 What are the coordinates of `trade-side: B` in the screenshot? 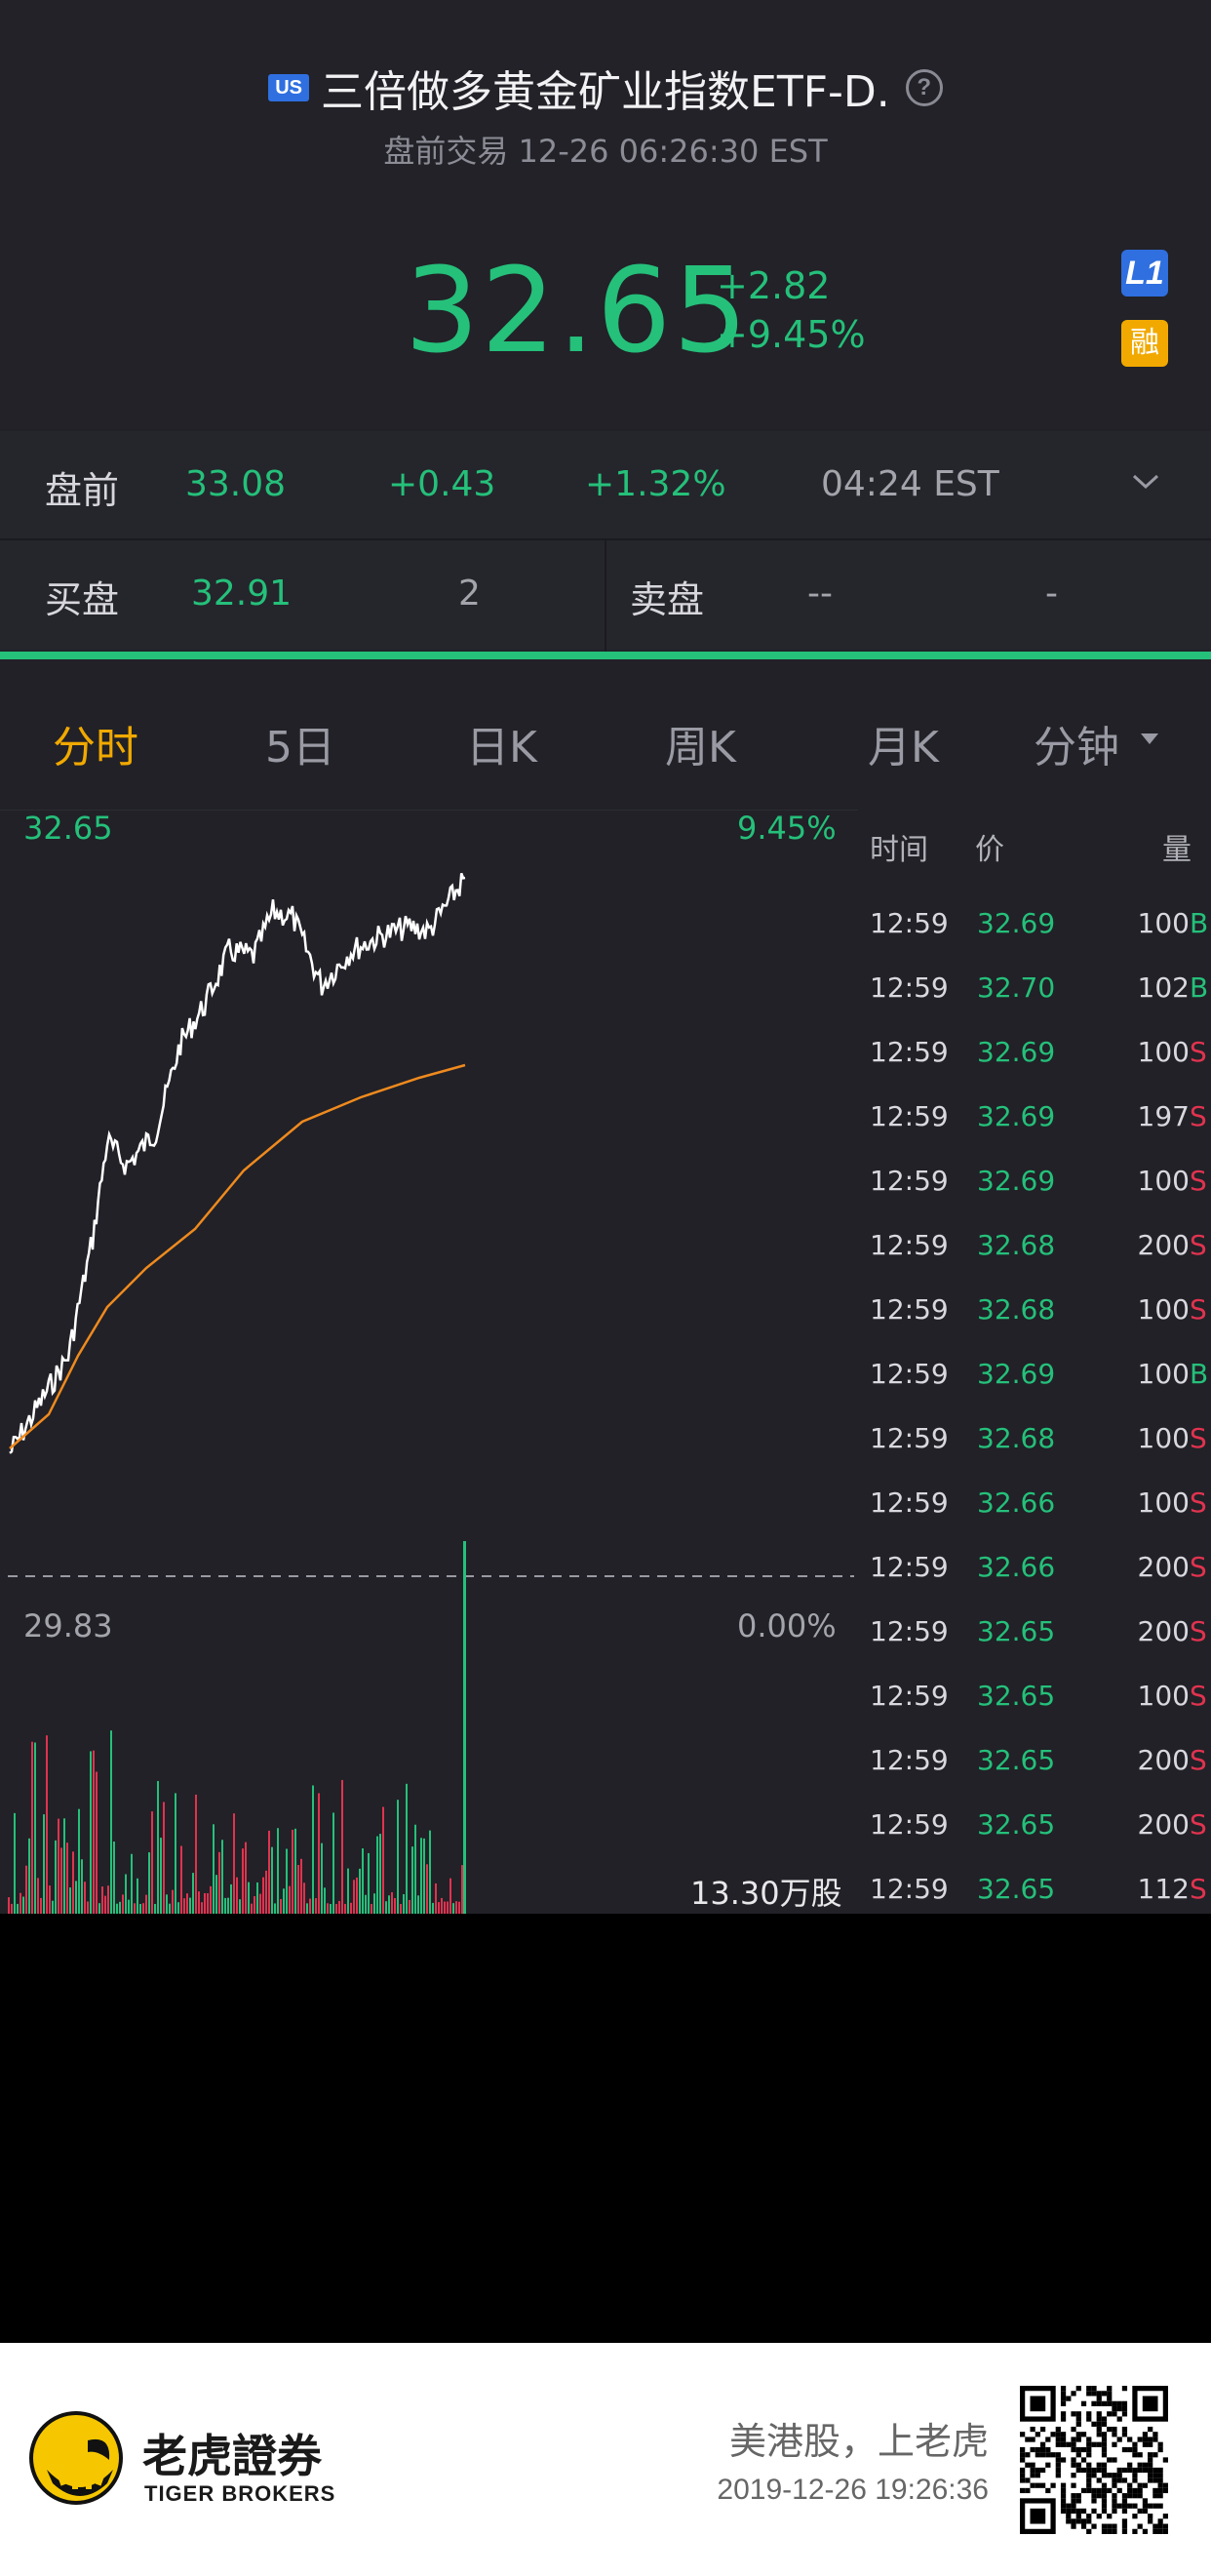 It's located at (1199, 923).